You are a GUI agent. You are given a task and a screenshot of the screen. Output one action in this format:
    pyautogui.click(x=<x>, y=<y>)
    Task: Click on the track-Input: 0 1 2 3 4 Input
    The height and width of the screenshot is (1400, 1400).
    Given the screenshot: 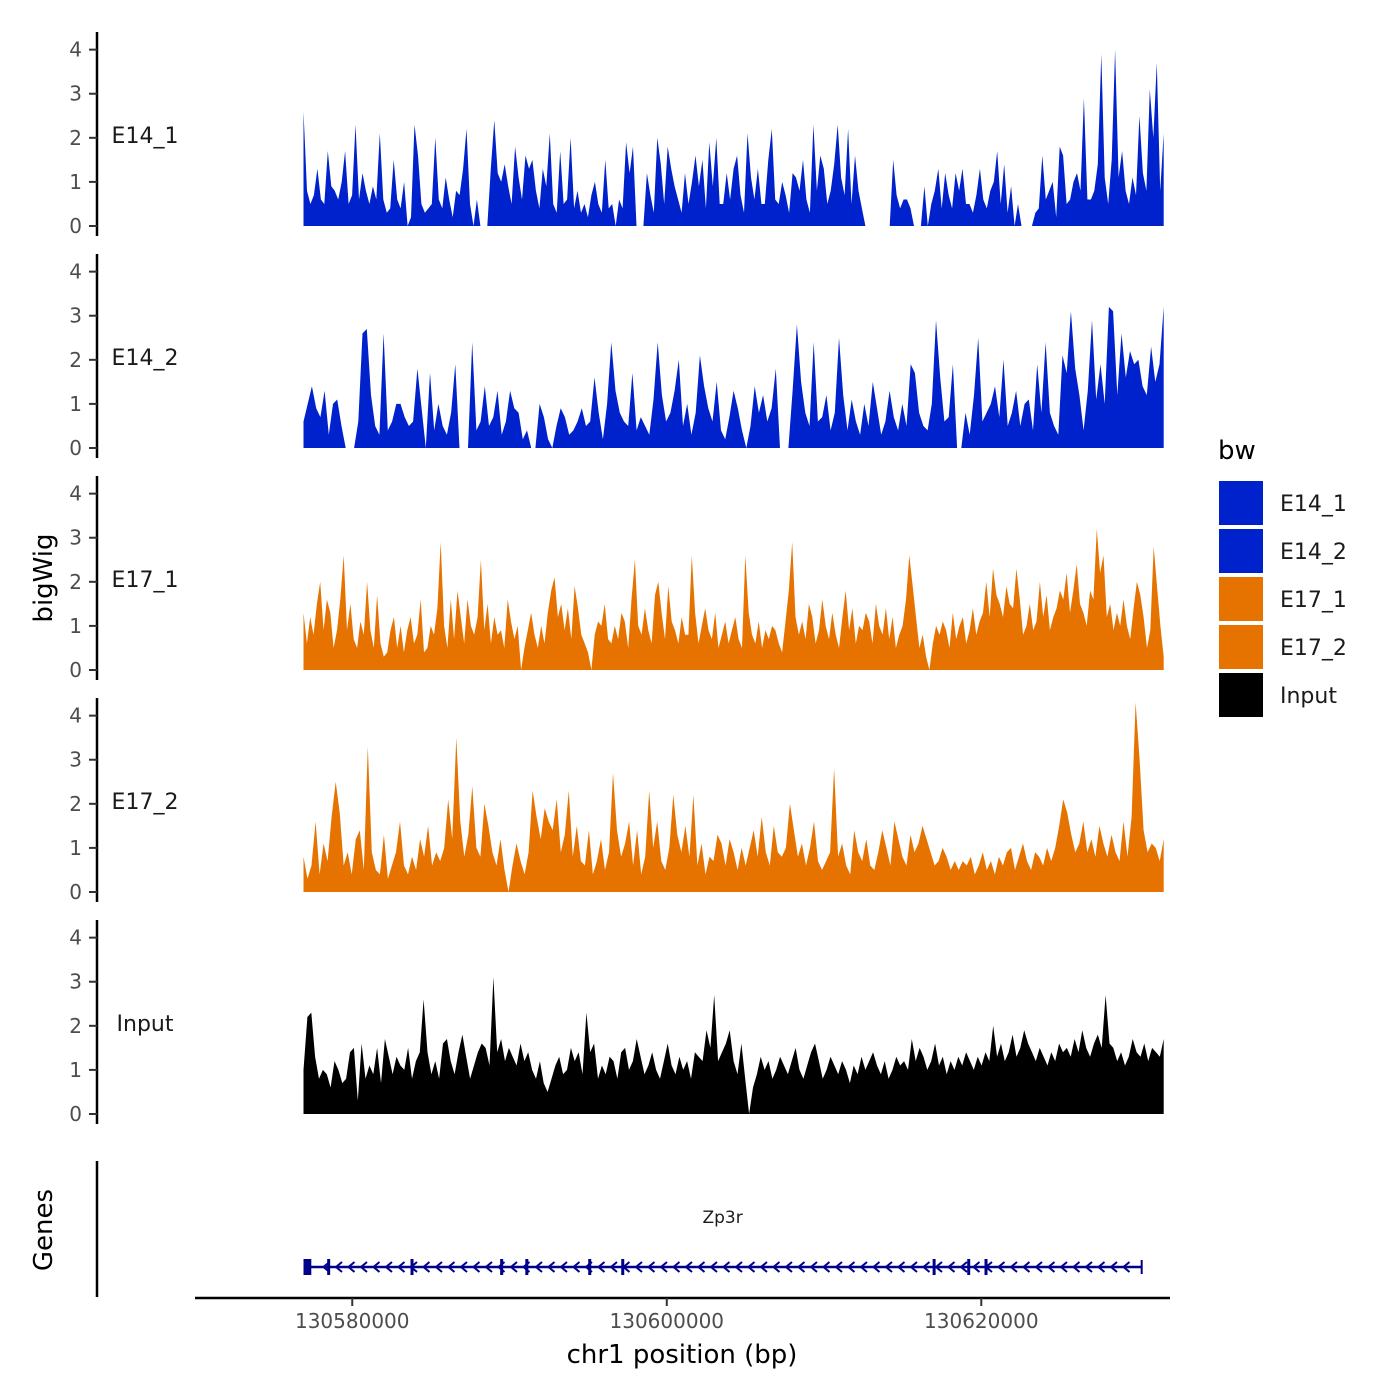 What is the action you would take?
    pyautogui.click(x=616, y=1023)
    